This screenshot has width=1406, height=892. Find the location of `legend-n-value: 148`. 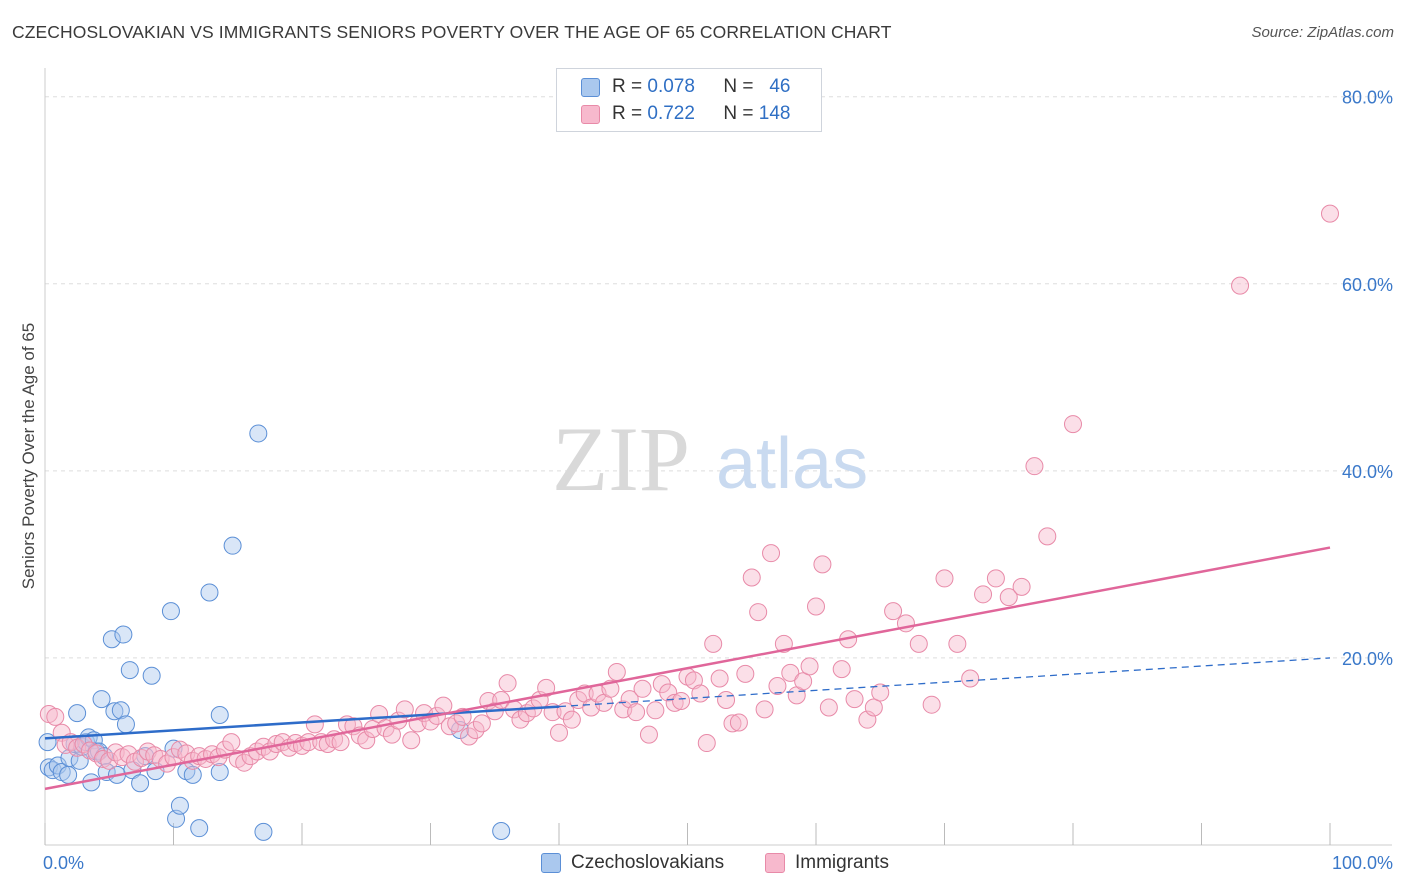

legend-n-value: 148 is located at coordinates (774, 113).